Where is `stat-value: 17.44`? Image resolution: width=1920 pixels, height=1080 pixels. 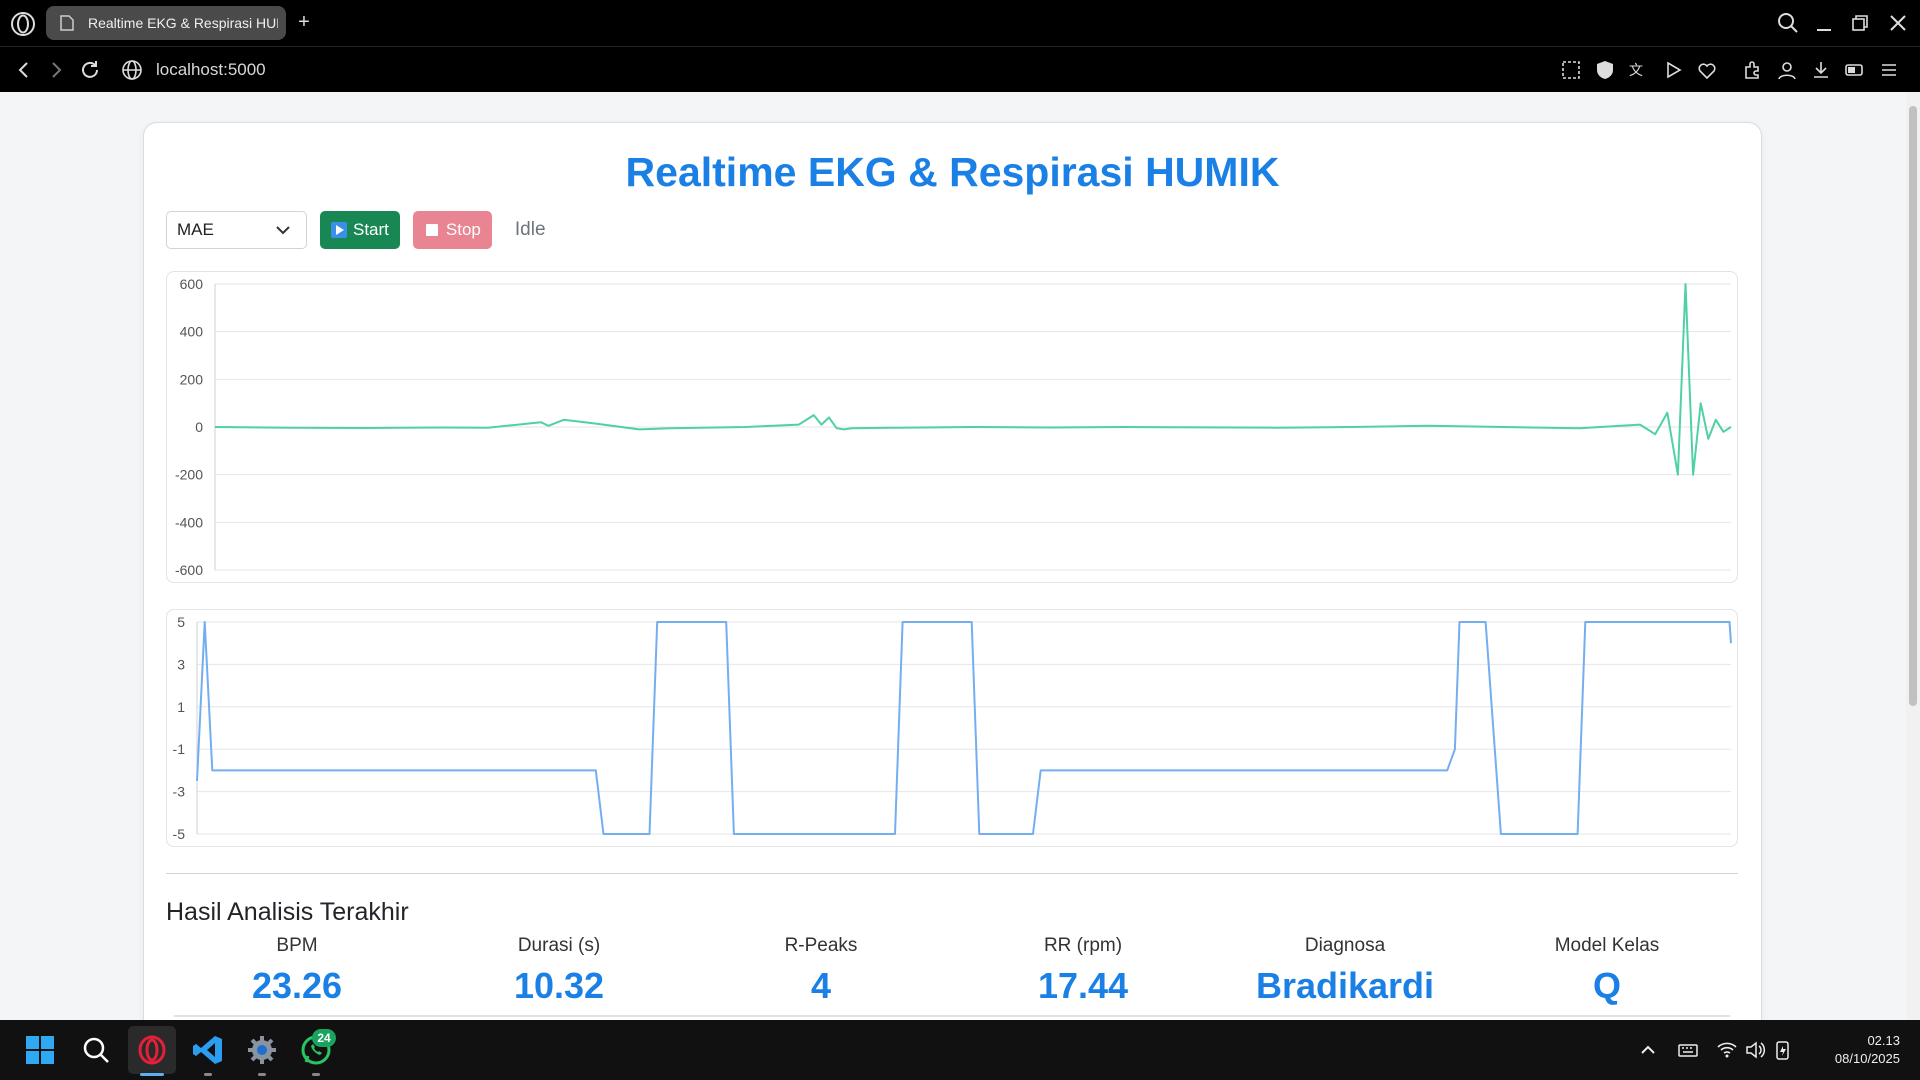 stat-value: 17.44 is located at coordinates (1083, 985).